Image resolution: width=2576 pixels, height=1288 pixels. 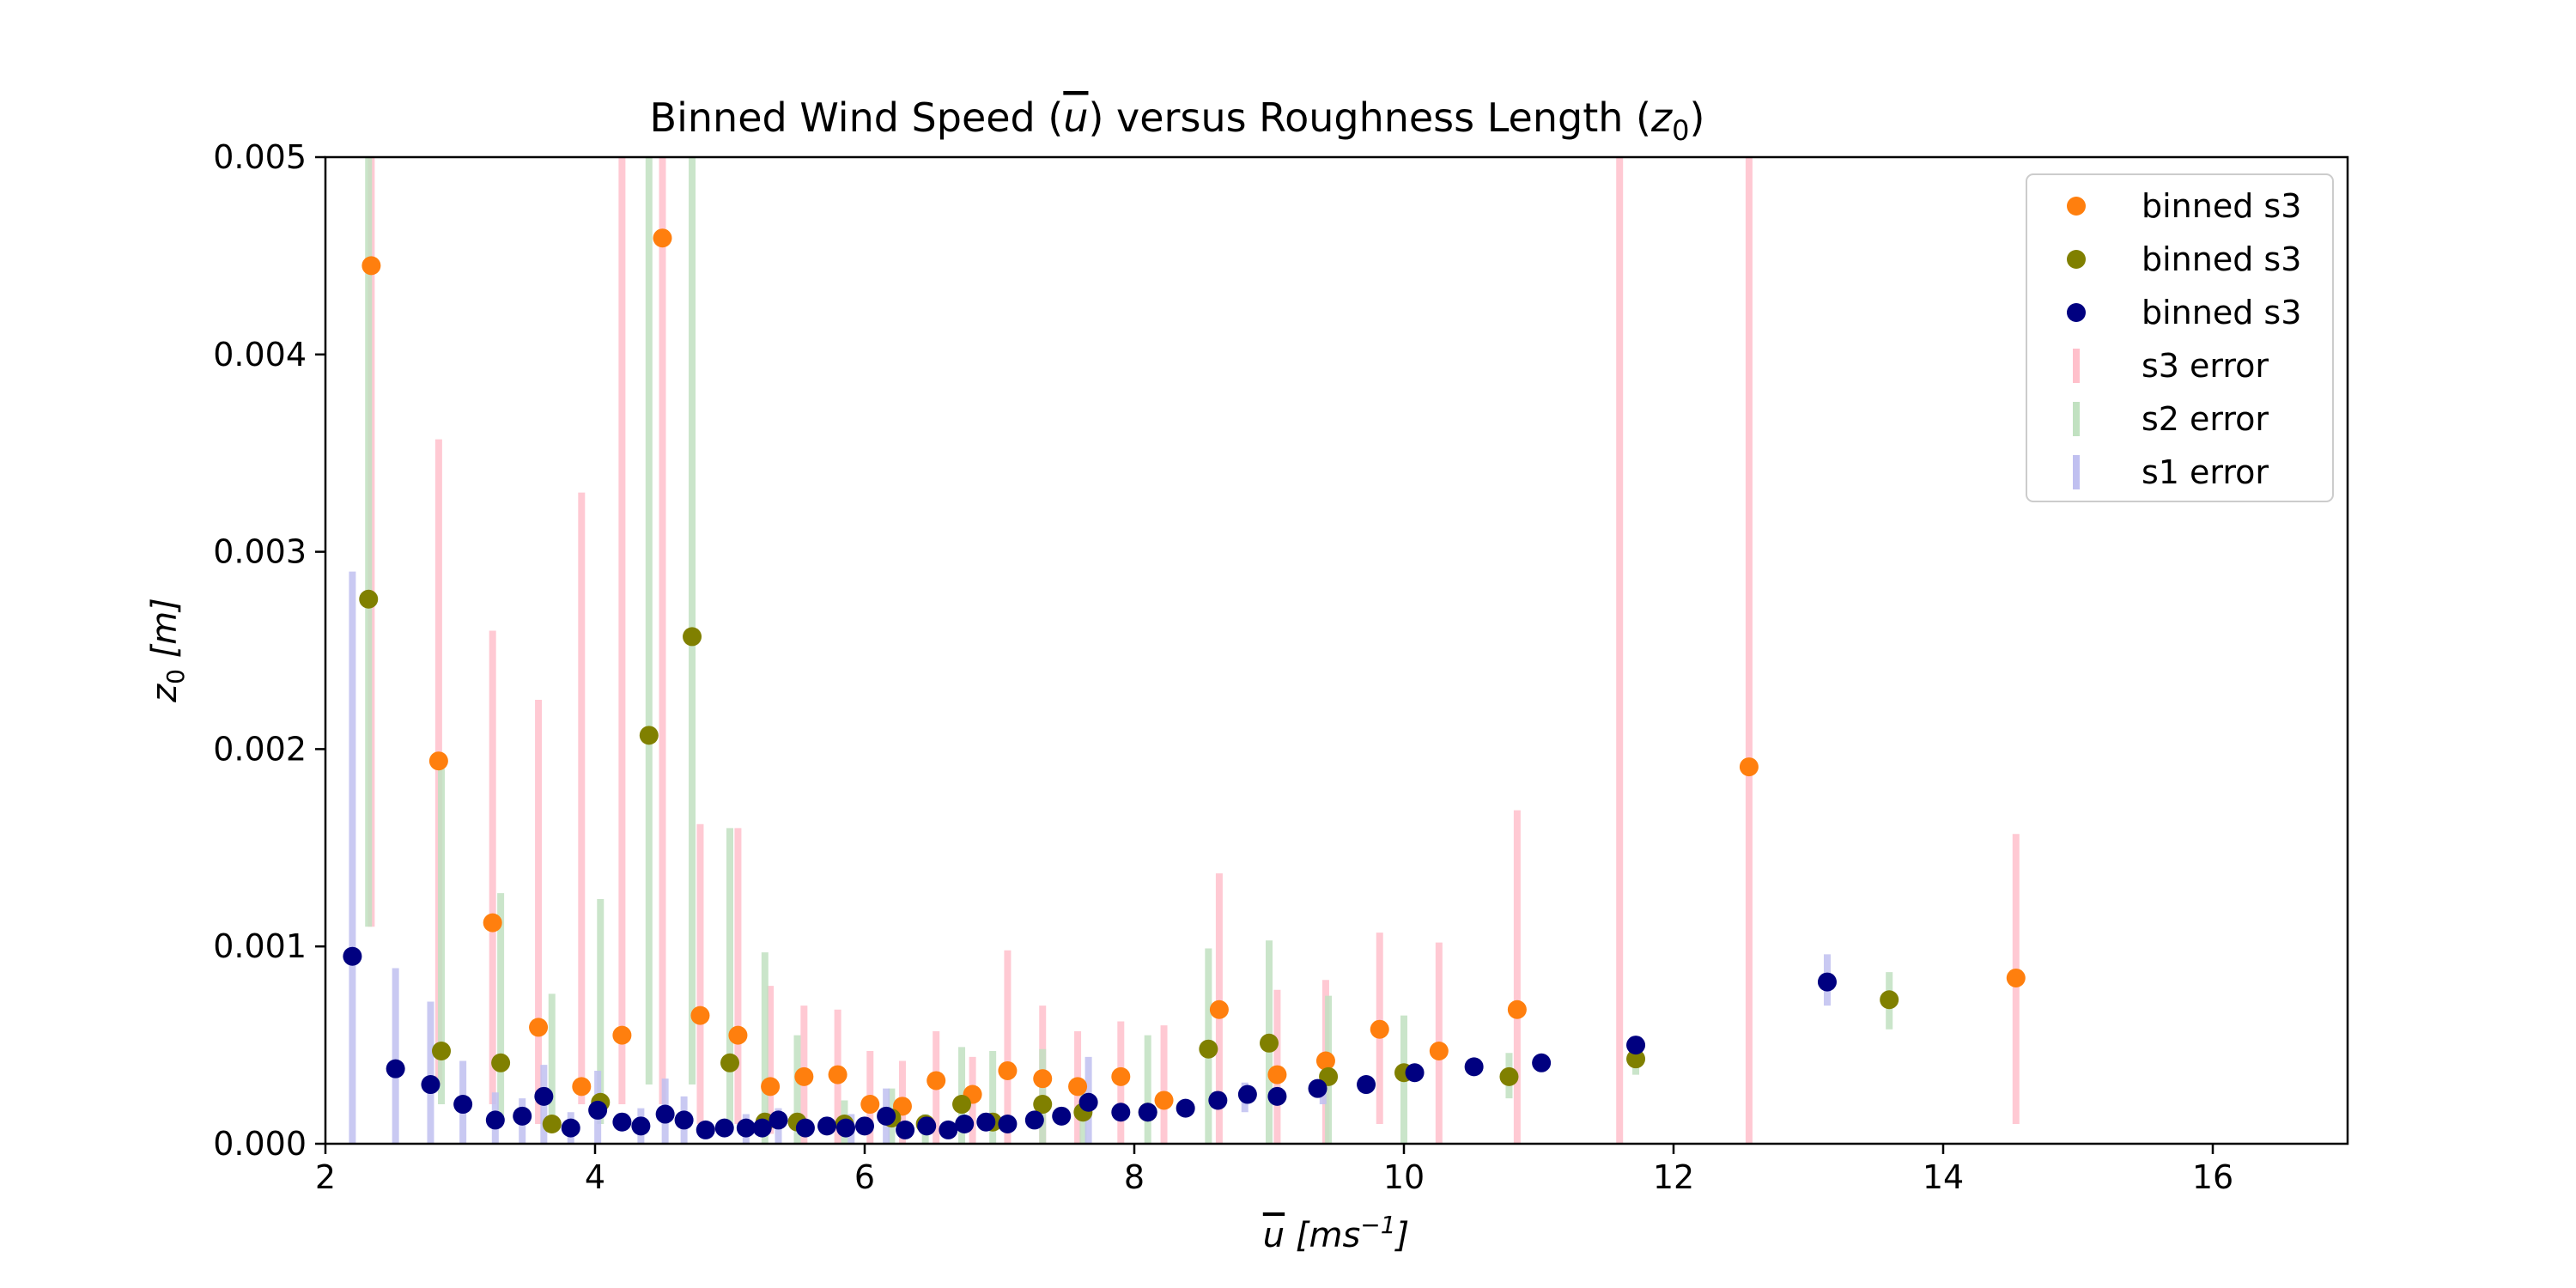 I want to click on x-tick-label: 6, so click(x=865, y=1177).